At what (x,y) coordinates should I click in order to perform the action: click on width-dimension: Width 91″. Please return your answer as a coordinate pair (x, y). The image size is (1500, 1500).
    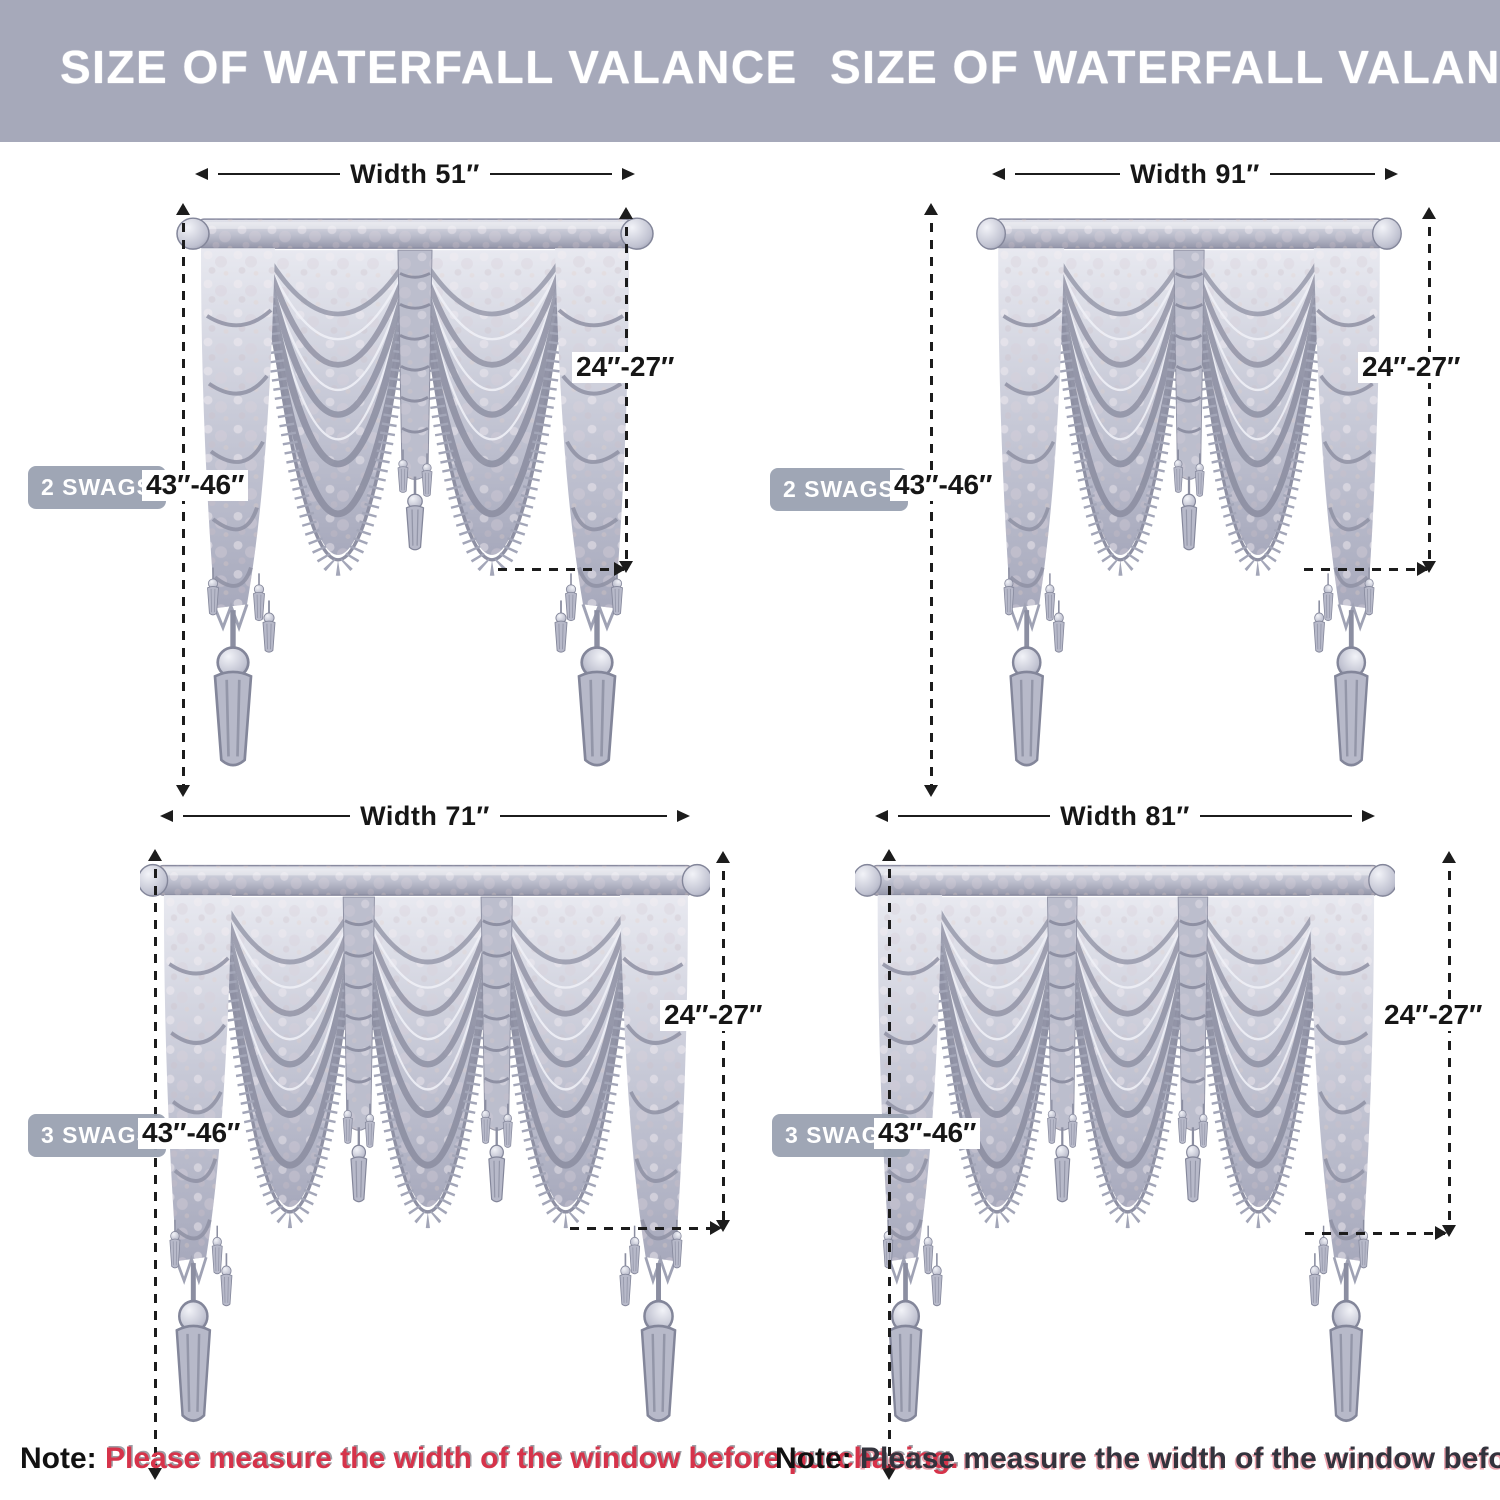
    Looking at the image, I should click on (1195, 174).